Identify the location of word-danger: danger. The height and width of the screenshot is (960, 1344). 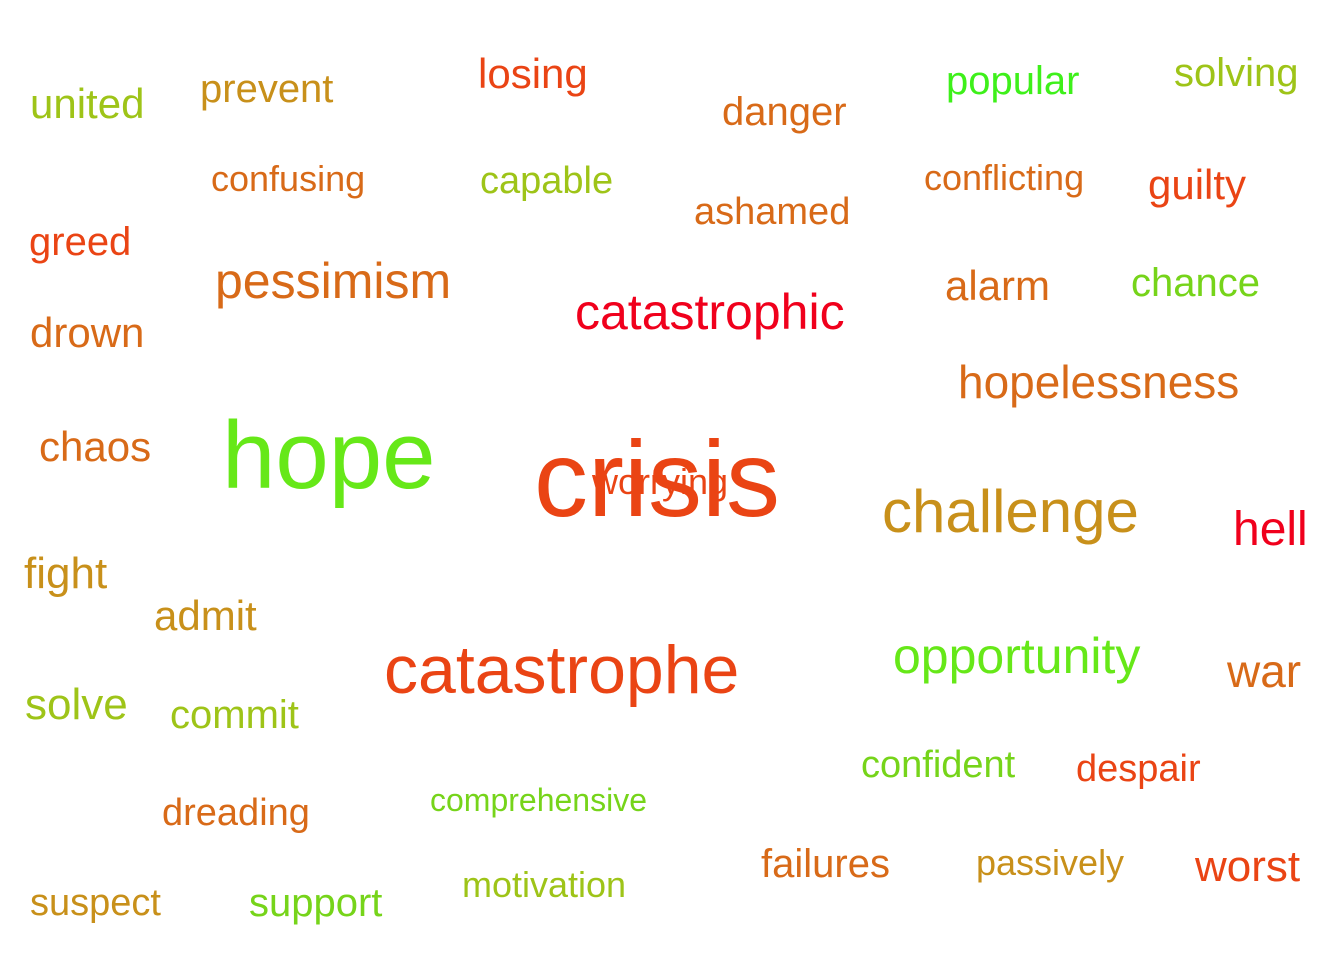
(784, 112).